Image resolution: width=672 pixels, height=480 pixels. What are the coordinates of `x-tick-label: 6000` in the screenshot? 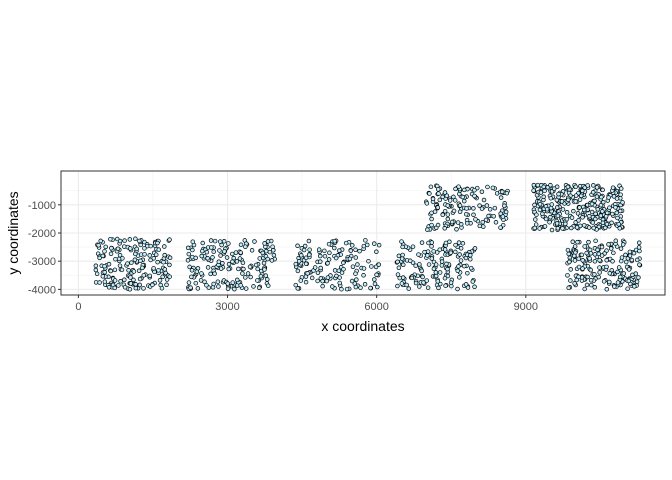 It's located at (376, 307).